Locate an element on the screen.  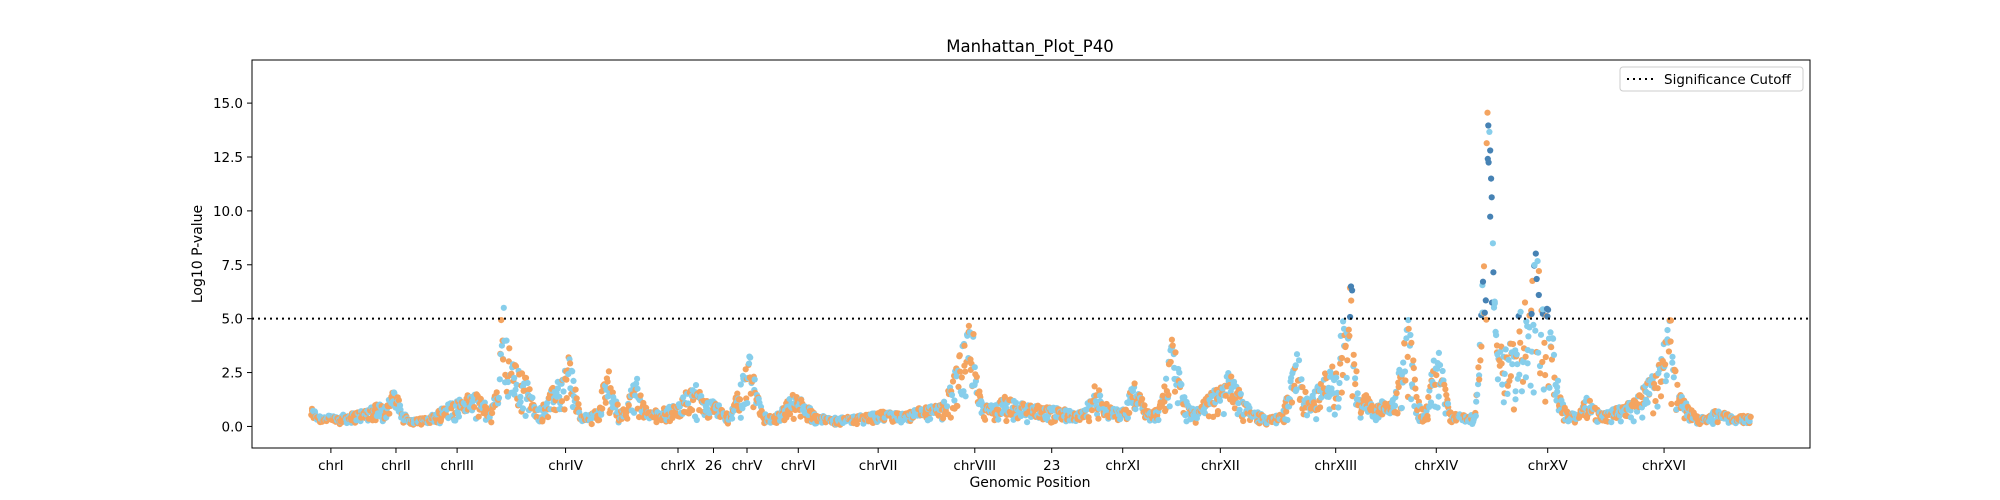
x-tick-label: chrVIII is located at coordinates (974, 466).